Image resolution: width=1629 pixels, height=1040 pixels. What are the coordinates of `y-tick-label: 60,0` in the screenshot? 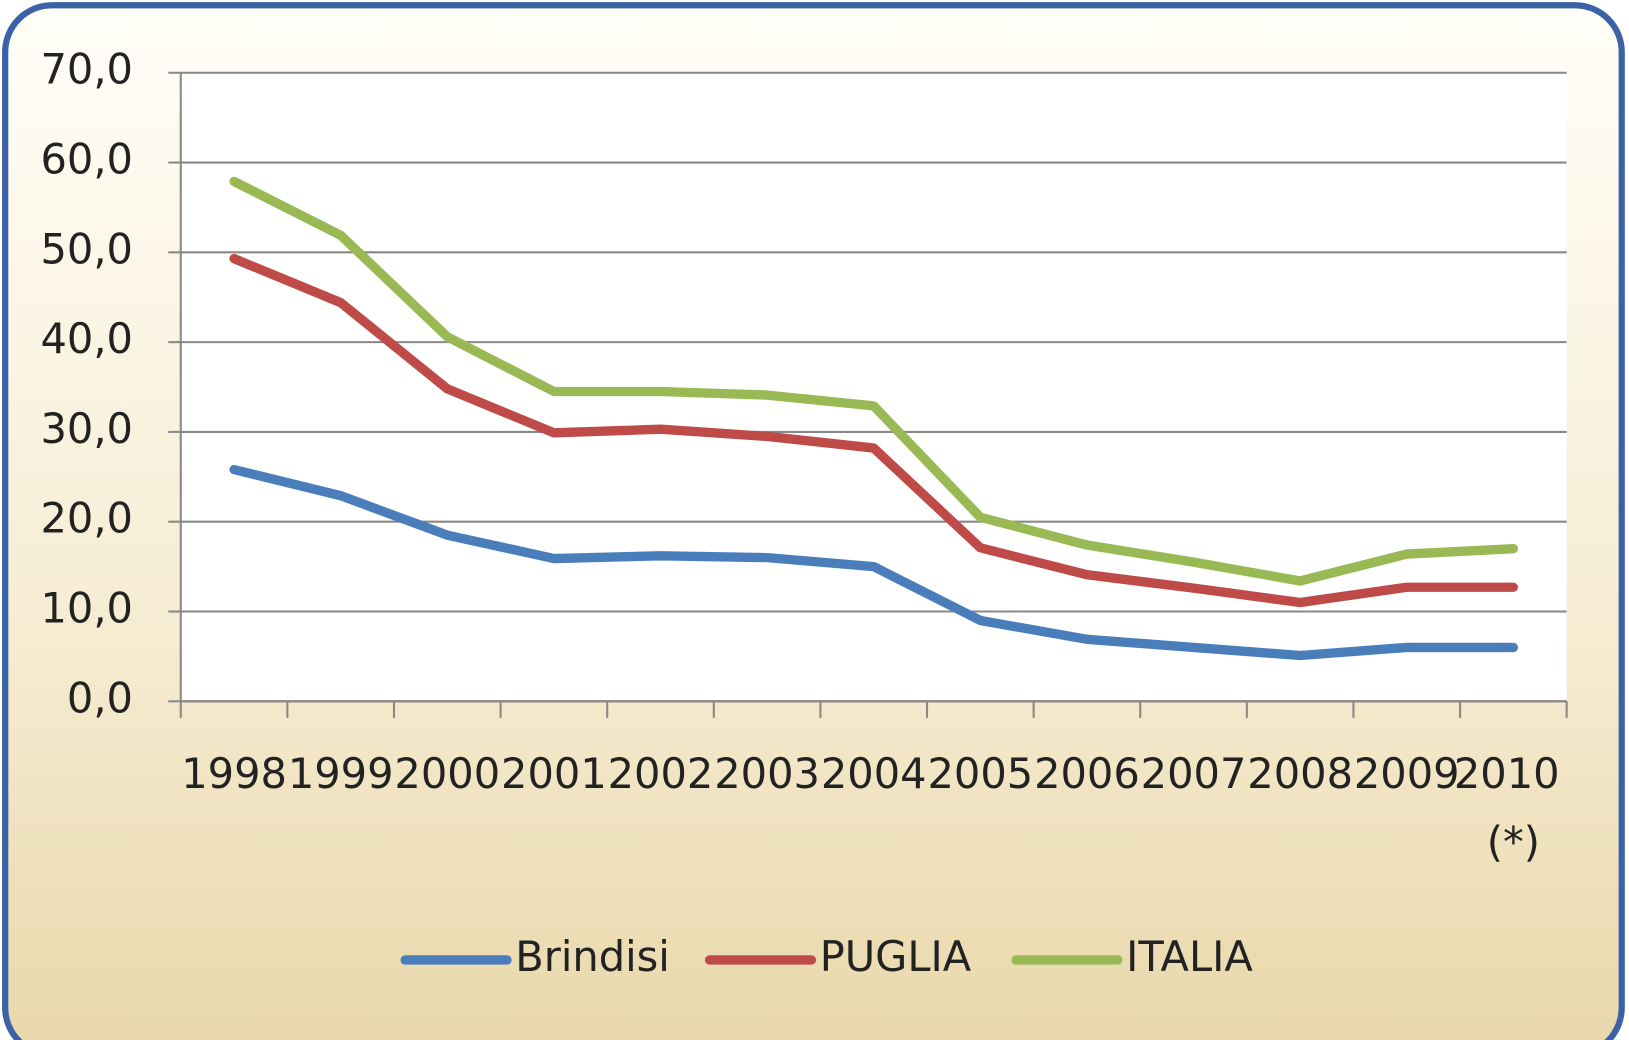 It's located at (86, 159).